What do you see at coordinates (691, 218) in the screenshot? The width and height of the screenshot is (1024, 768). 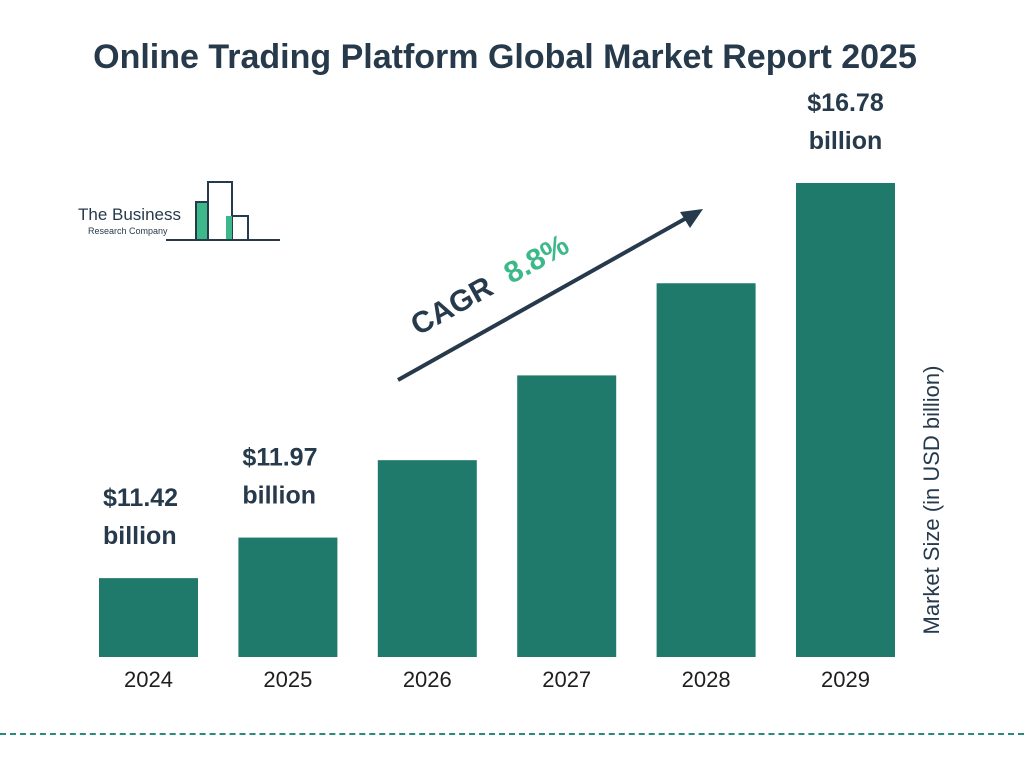 I see `cagr-arrow-head-icon` at bounding box center [691, 218].